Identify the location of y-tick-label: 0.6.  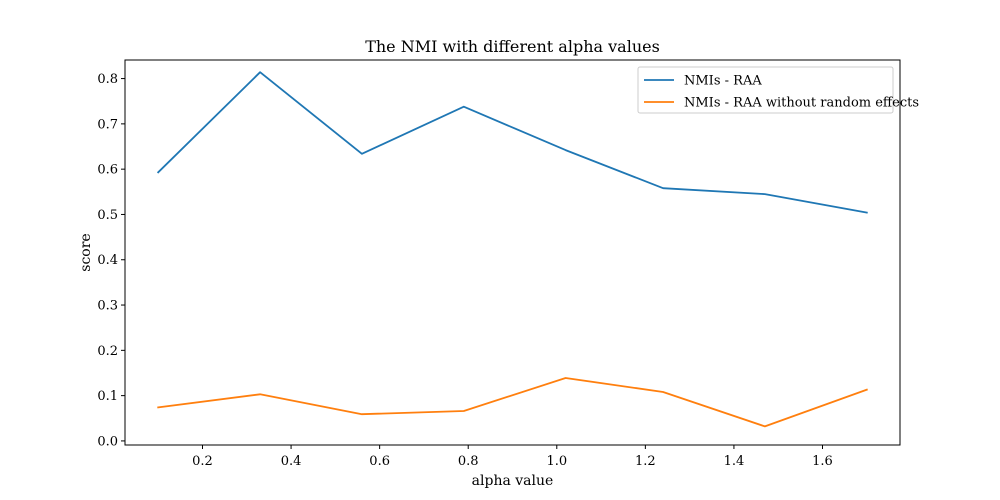
(107, 170).